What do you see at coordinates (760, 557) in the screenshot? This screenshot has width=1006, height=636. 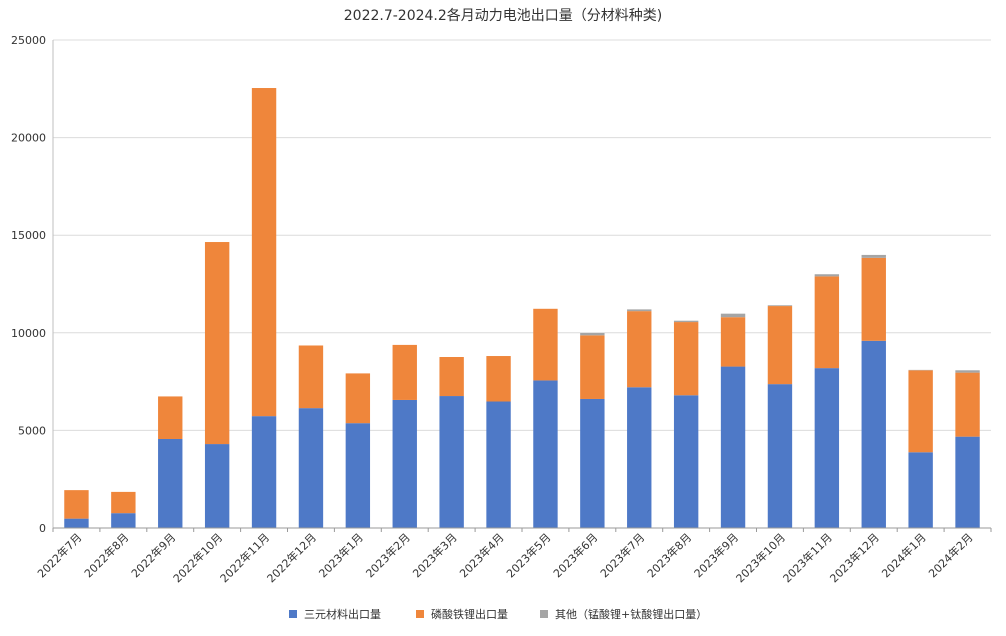 I see `x-tick-label: 2023年10月` at bounding box center [760, 557].